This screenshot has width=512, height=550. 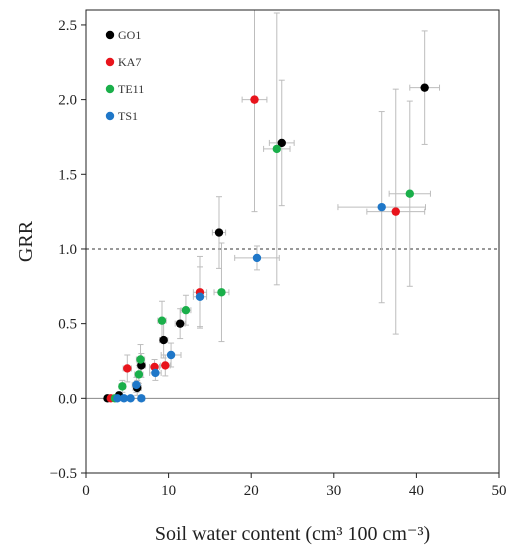 I want to click on error-bar, so click(x=254, y=111).